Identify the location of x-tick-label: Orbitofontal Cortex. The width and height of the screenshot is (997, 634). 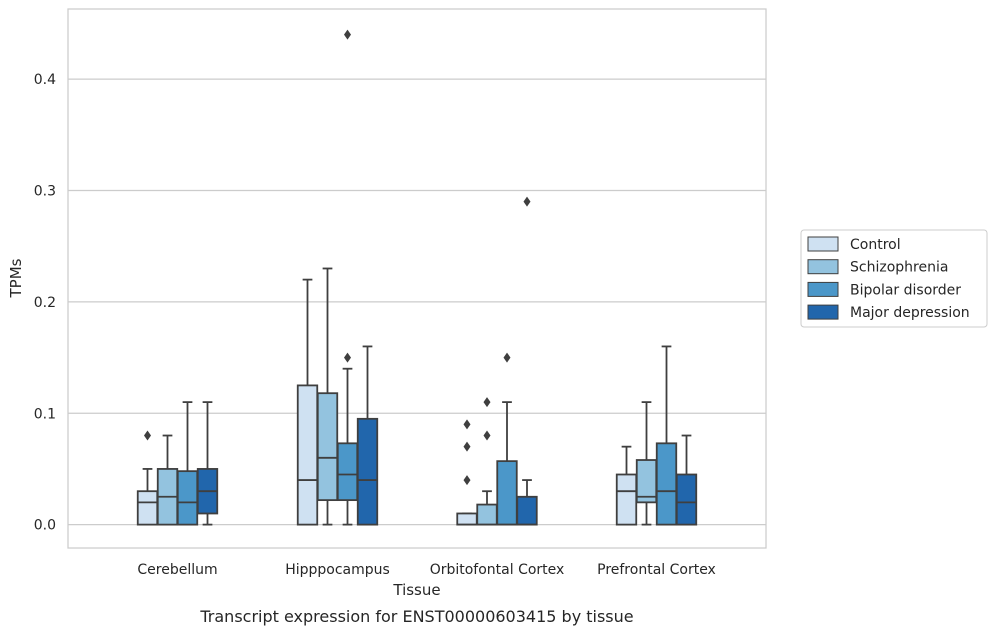
(497, 570).